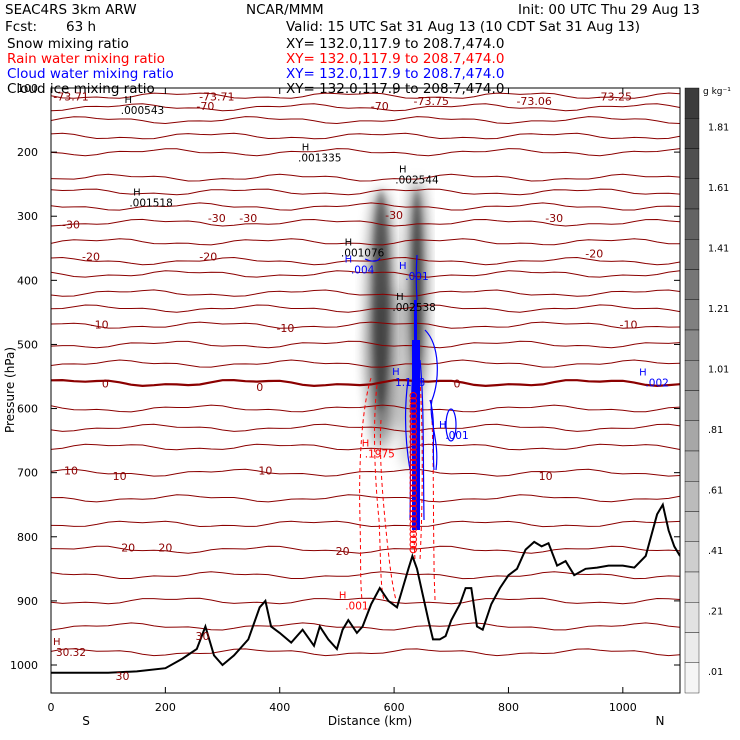 The width and height of the screenshot is (740, 740). Describe the element at coordinates (27, 216) in the screenshot. I see `y-tick-label: 300` at that location.